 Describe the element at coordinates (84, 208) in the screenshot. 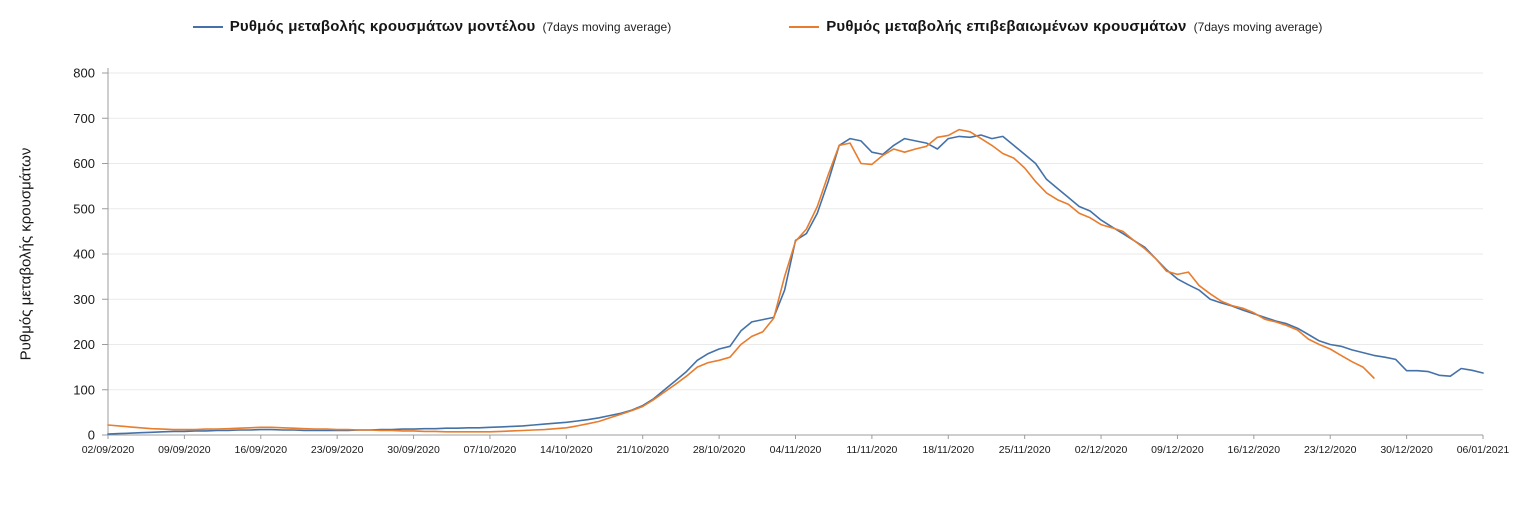

I see `y-tick-label: 500` at that location.